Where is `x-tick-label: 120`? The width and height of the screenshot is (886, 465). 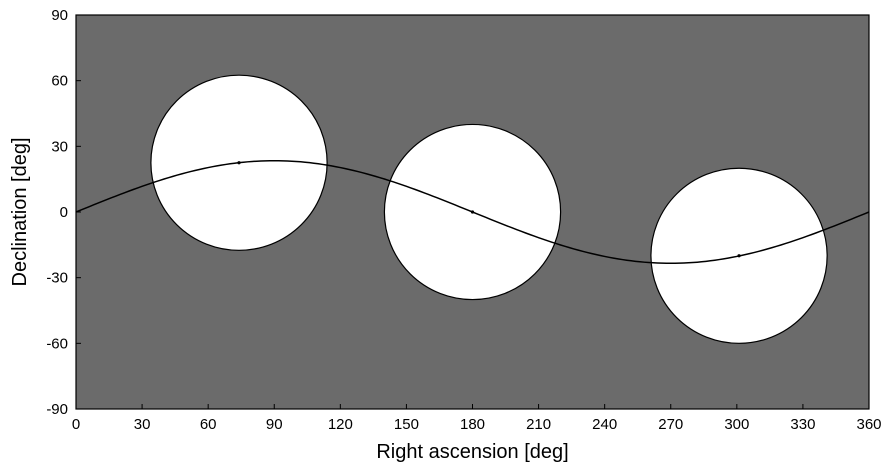 x-tick-label: 120 is located at coordinates (340, 424).